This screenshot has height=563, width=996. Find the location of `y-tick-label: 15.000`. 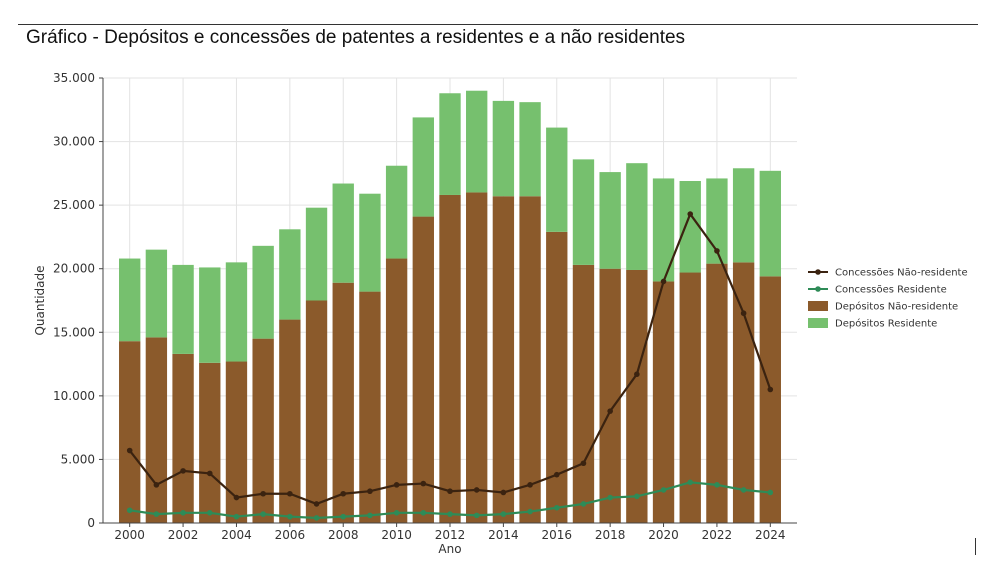

y-tick-label: 15.000 is located at coordinates (74, 332).